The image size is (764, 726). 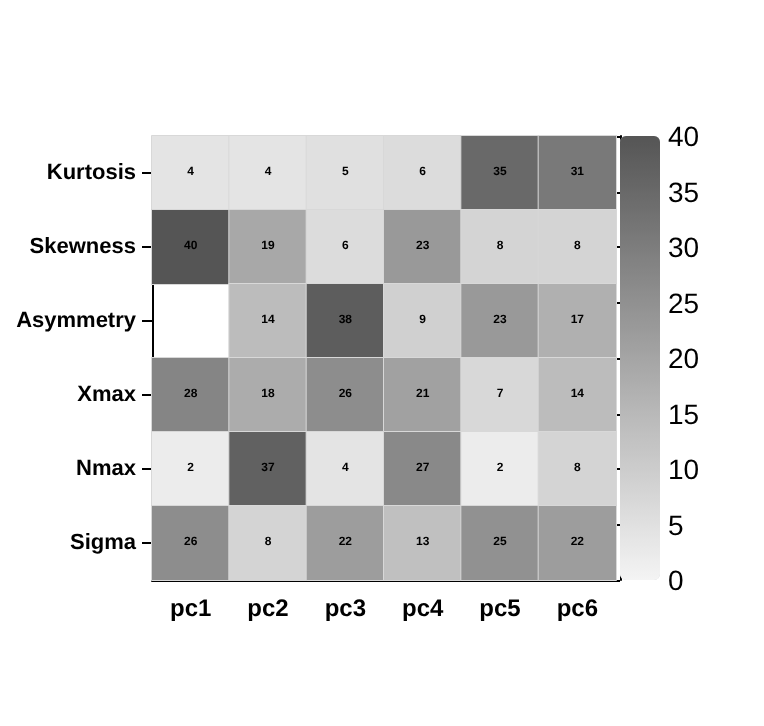 I want to click on x-tick-label: pc2, so click(x=268, y=608).